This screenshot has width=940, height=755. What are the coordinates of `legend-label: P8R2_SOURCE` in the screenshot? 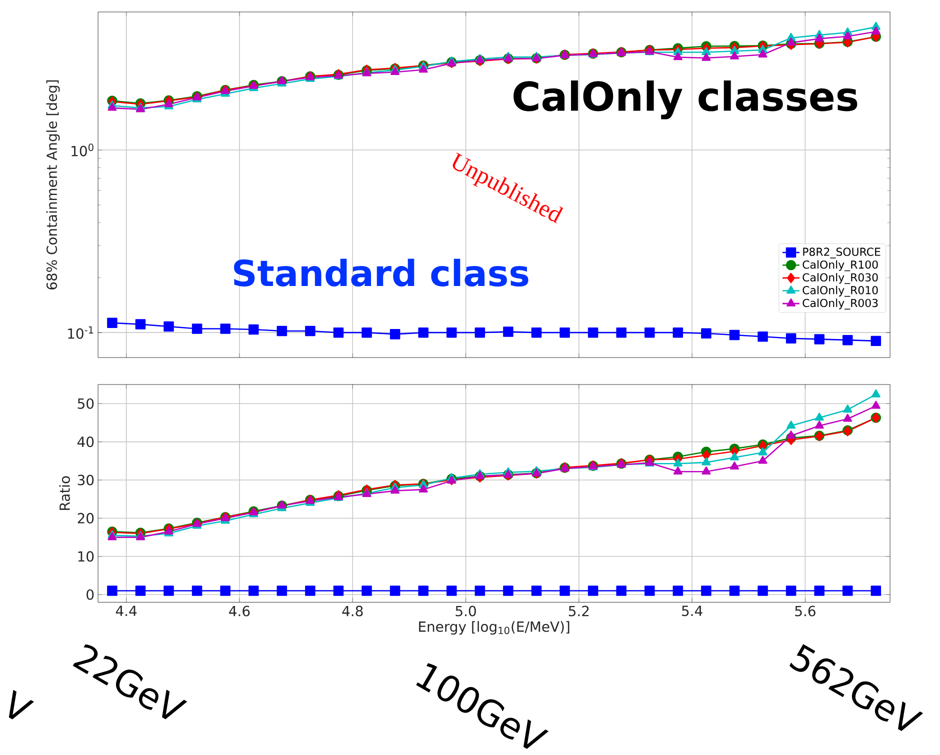 It's located at (841, 253).